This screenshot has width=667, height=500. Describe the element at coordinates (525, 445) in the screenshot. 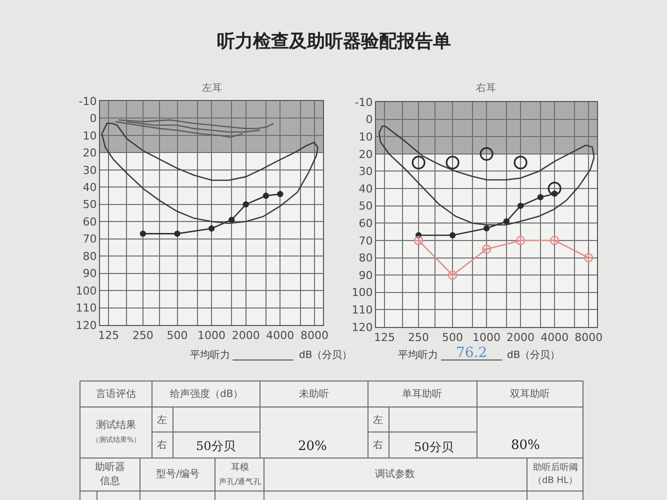

I see `text: 80%` at that location.